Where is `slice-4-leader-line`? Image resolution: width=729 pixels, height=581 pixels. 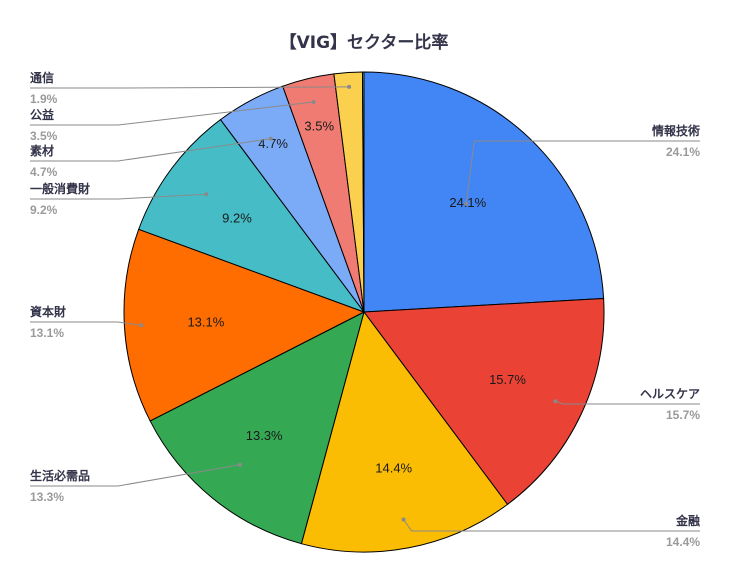
slice-4-leader-line is located at coordinates (86, 323).